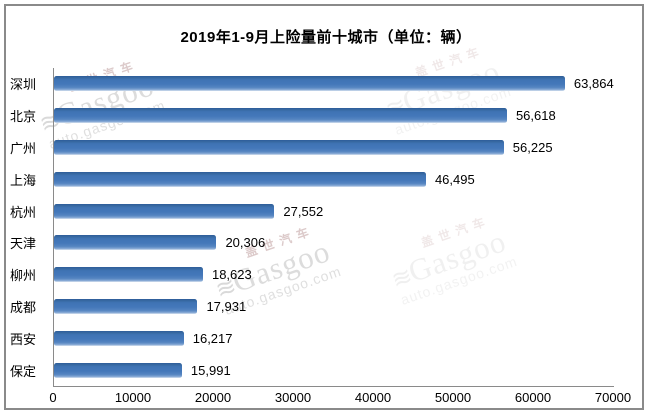 This screenshot has width=652, height=418. I want to click on category-label: 西安, so click(23, 339).